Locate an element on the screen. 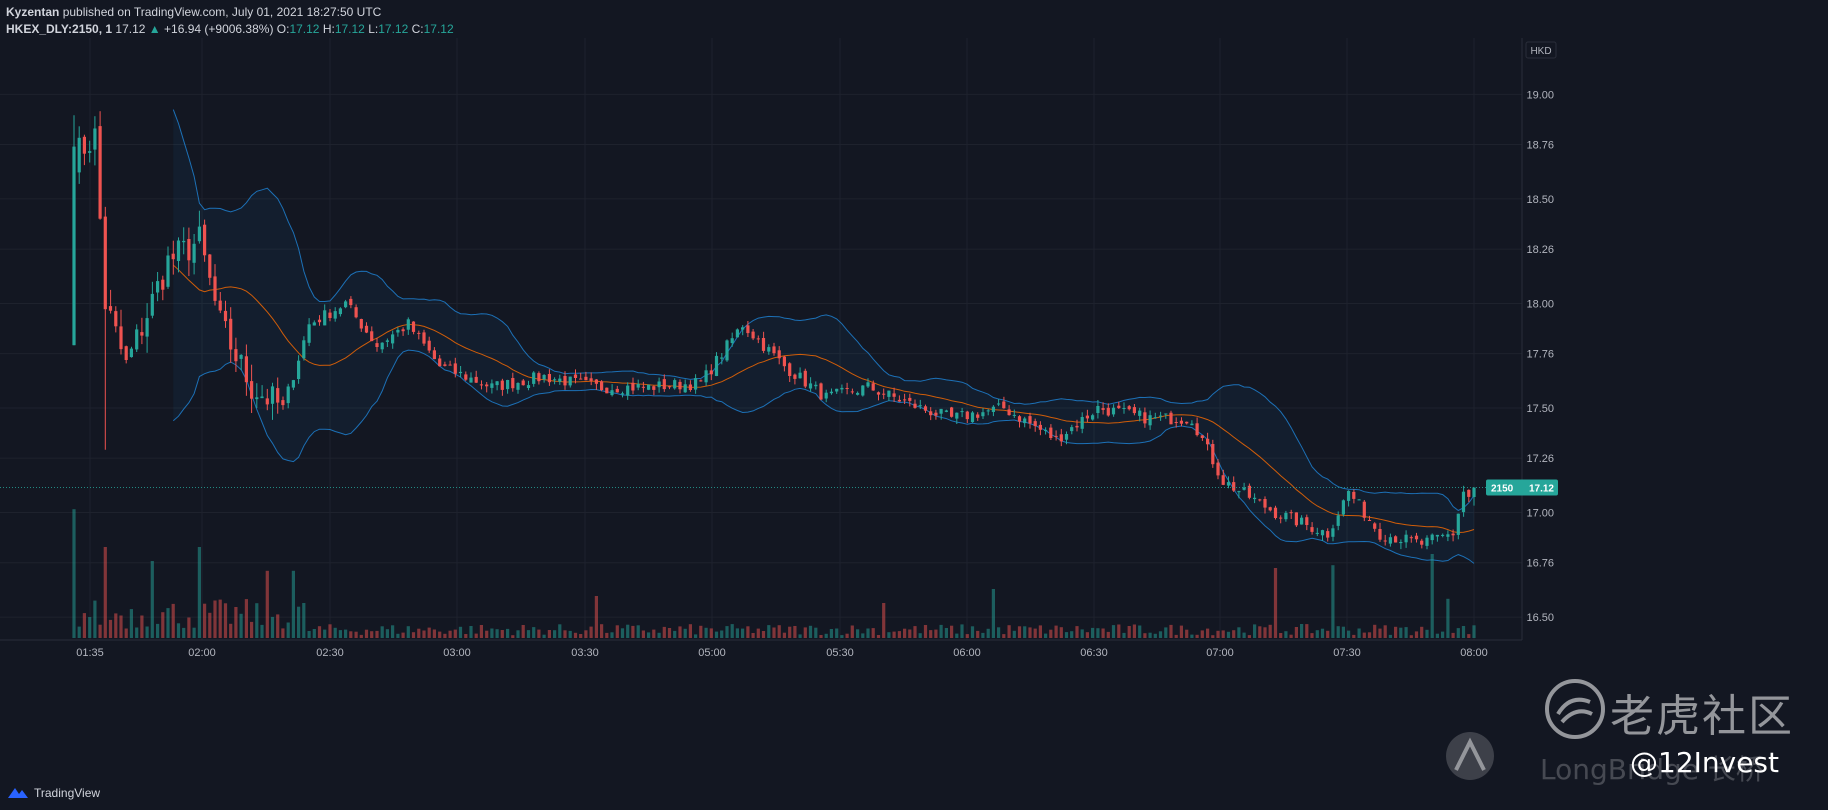  current-price-label: 2150 17.12 is located at coordinates (1522, 487).